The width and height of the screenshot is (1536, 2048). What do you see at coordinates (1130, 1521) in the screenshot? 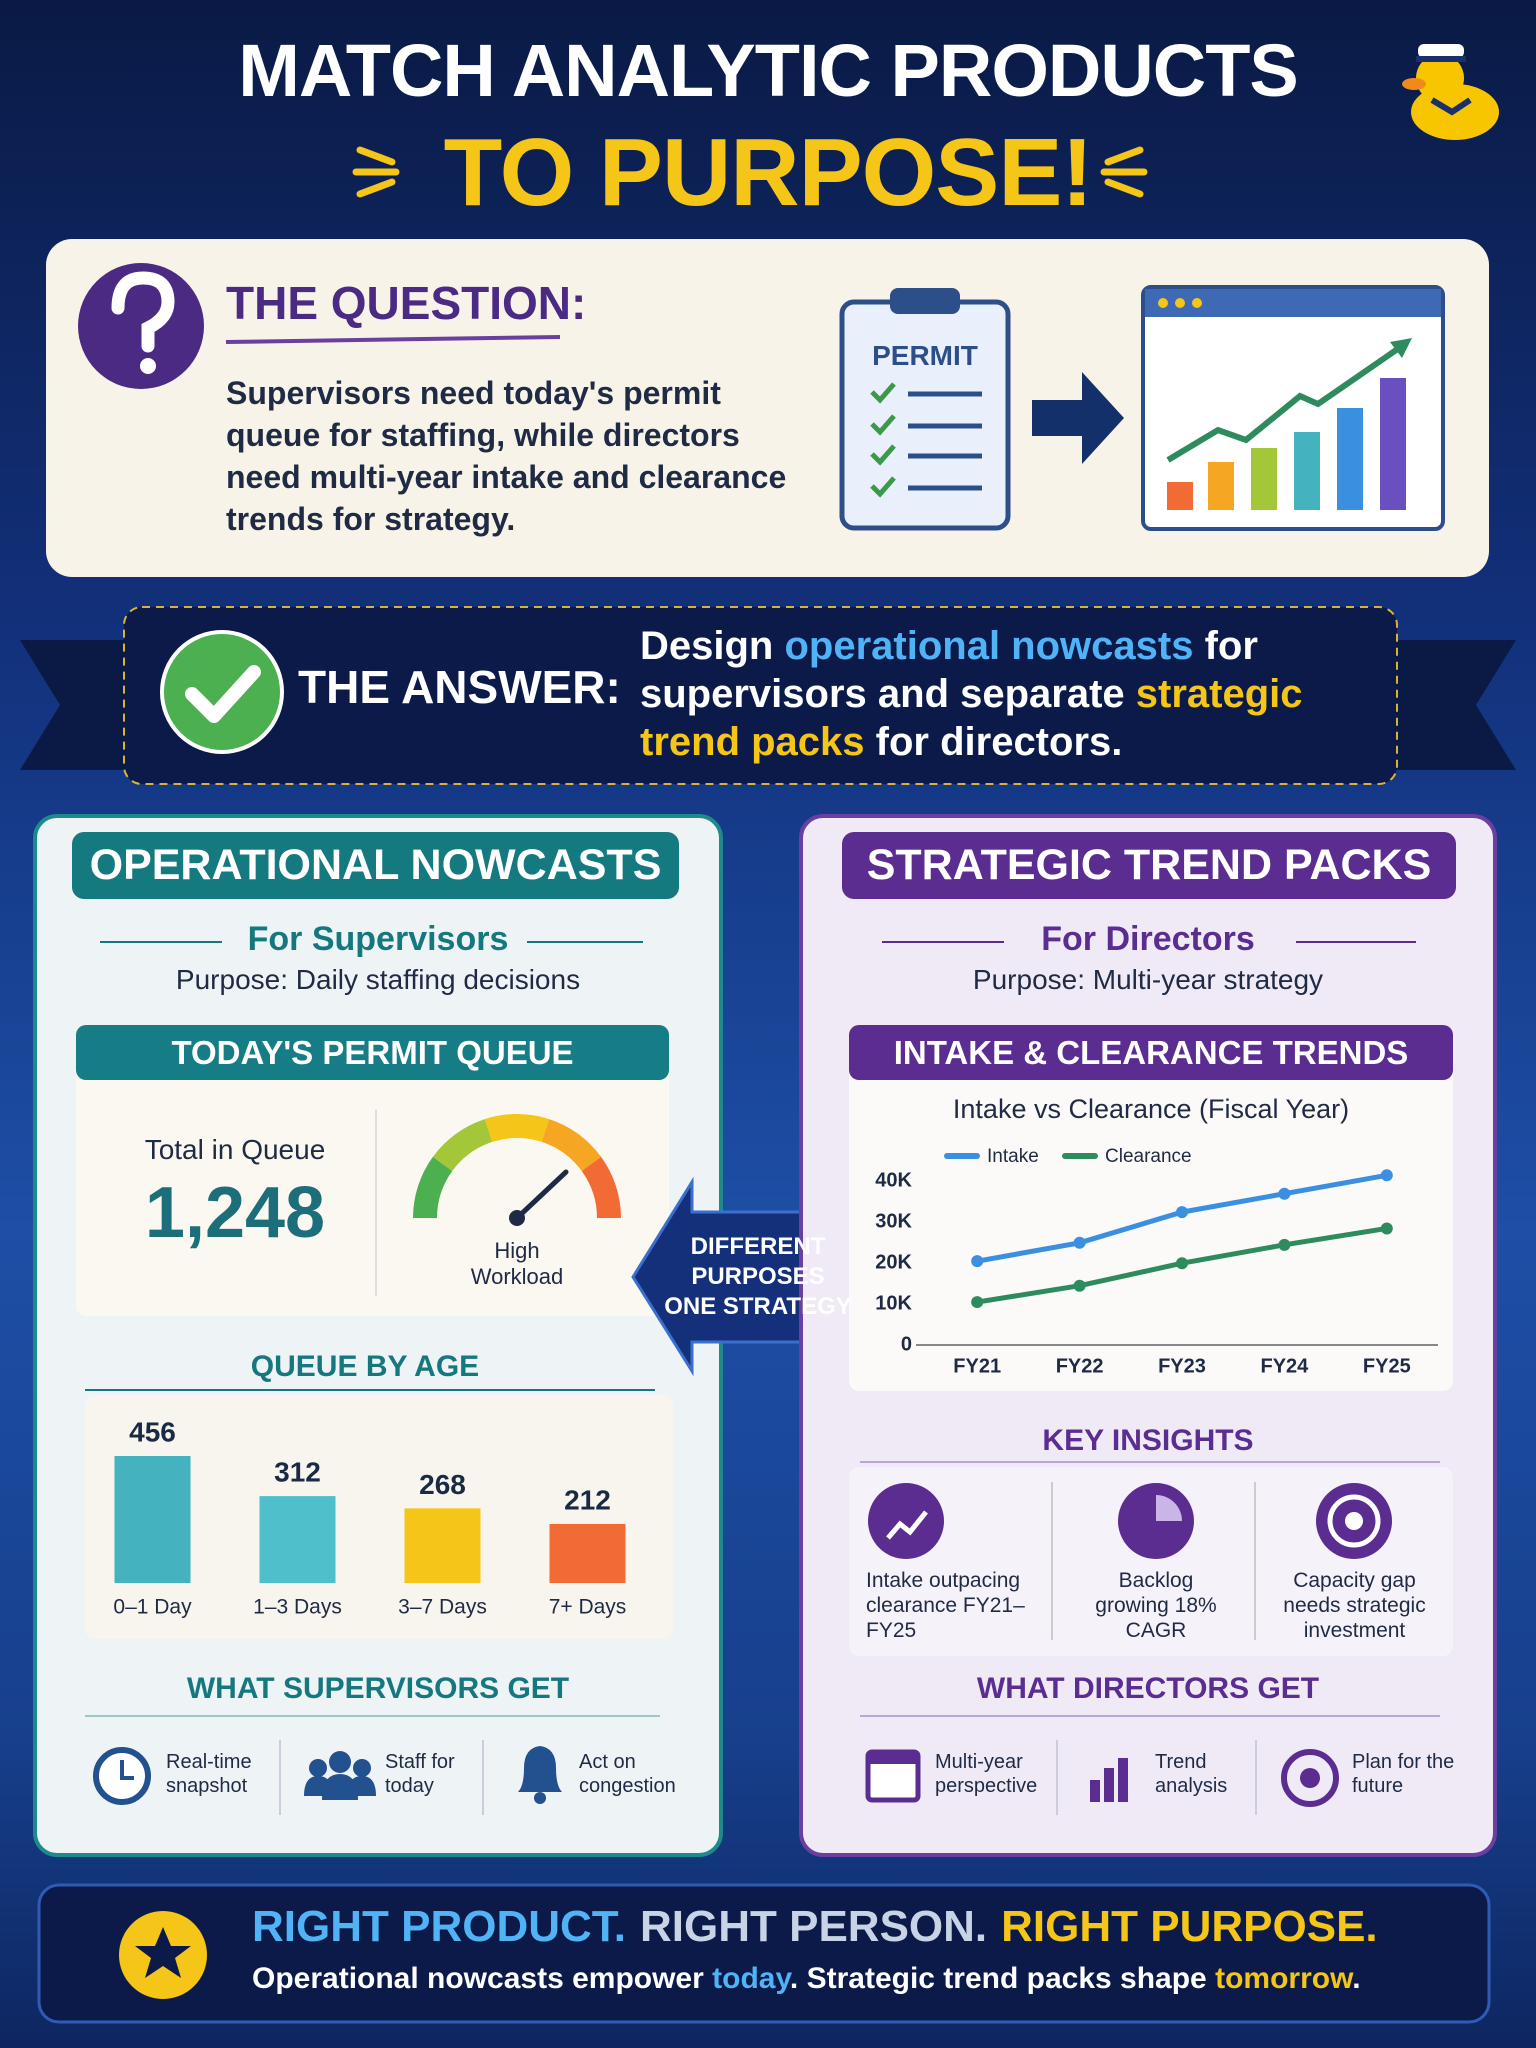
I see `insight-icons` at bounding box center [1130, 1521].